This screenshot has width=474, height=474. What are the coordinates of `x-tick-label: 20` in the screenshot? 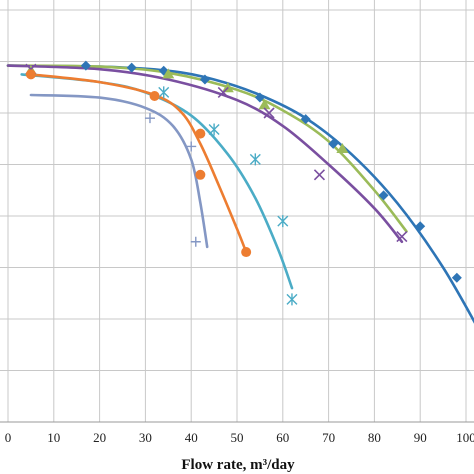 It's located at (99, 437).